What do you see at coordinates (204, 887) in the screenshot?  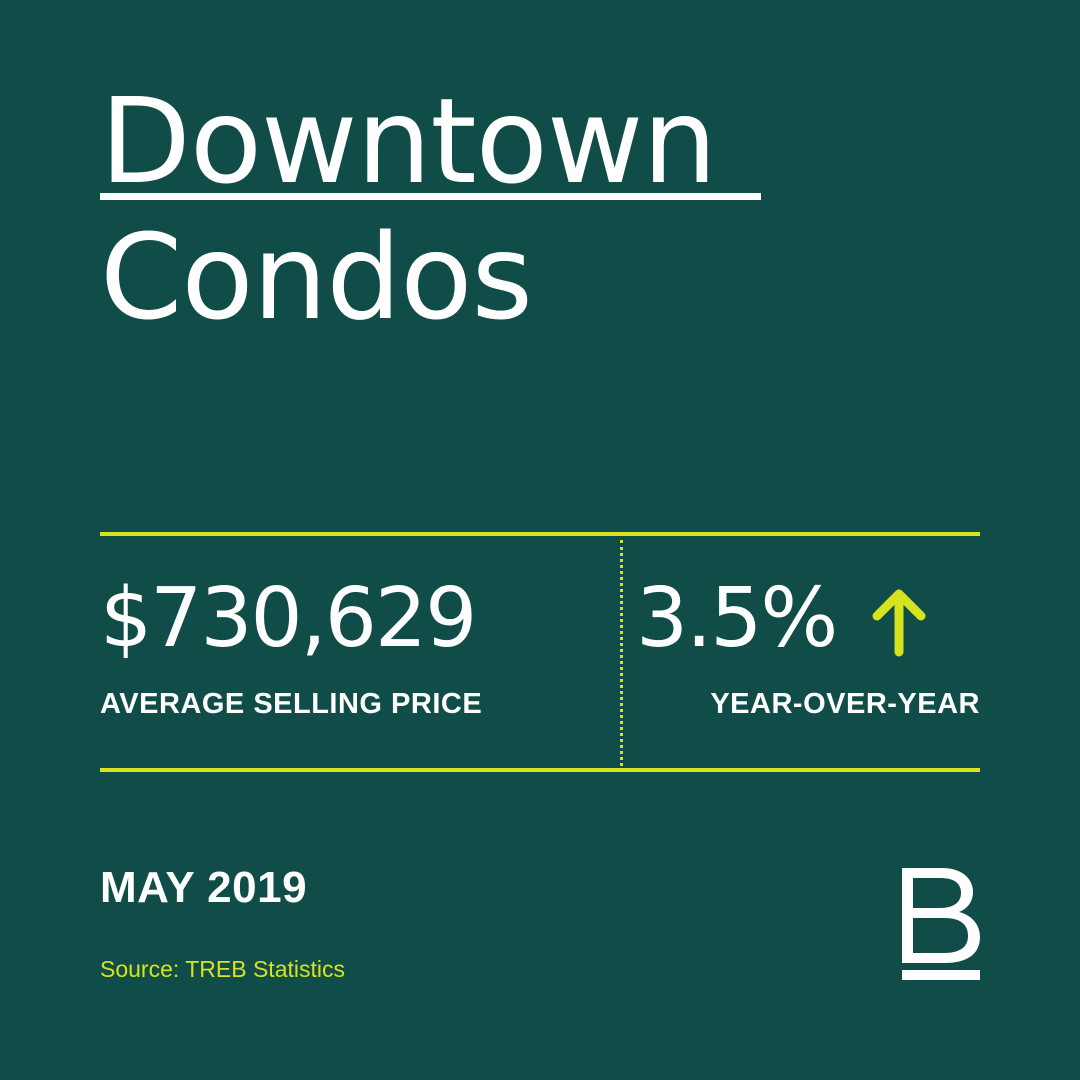 I see `report-date: MAY 2019` at bounding box center [204, 887].